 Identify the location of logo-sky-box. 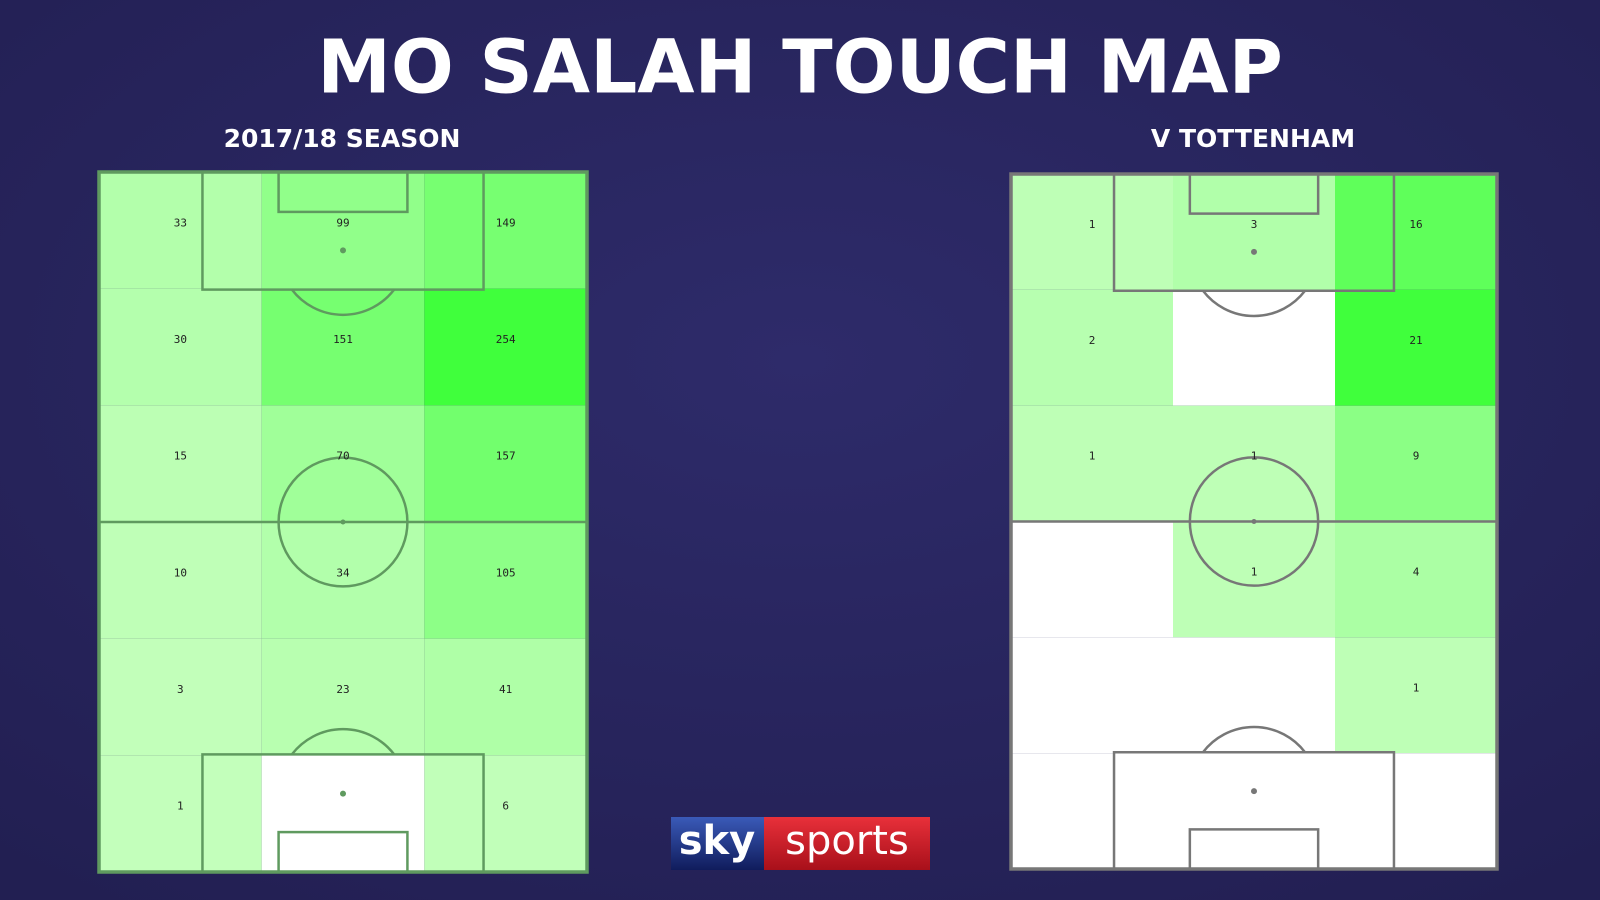
(717, 843).